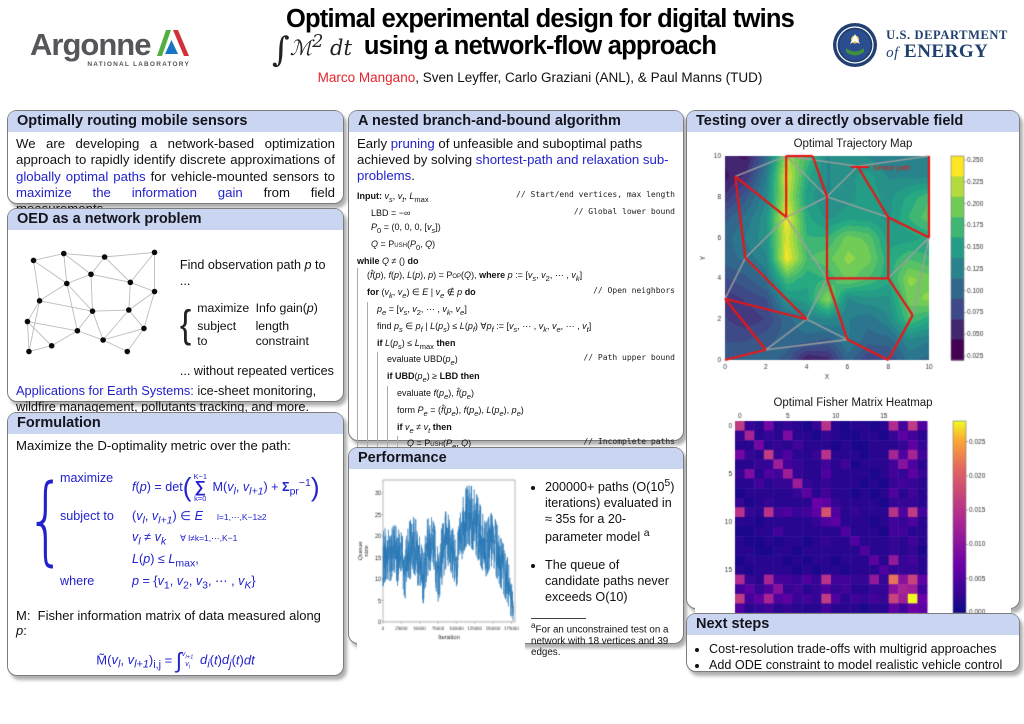 This screenshot has width=1024, height=724. I want to click on algo-line-text: while Q ≠ () do, so click(388, 261).